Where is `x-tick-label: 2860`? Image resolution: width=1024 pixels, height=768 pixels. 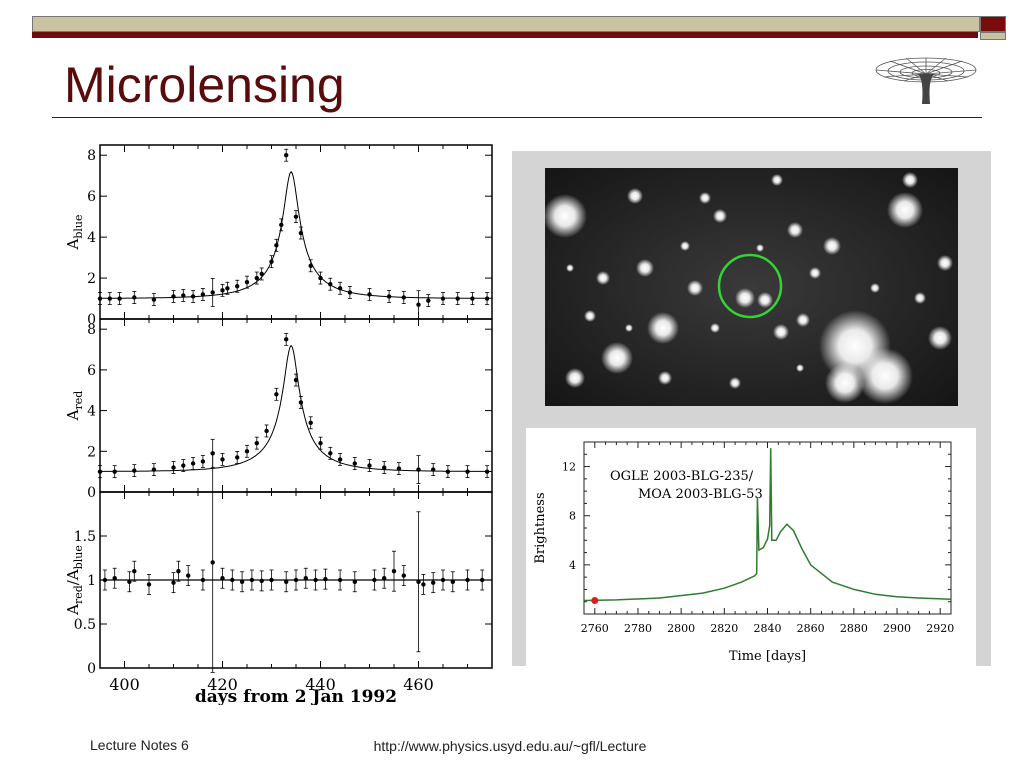
x-tick-label: 2860 is located at coordinates (811, 628).